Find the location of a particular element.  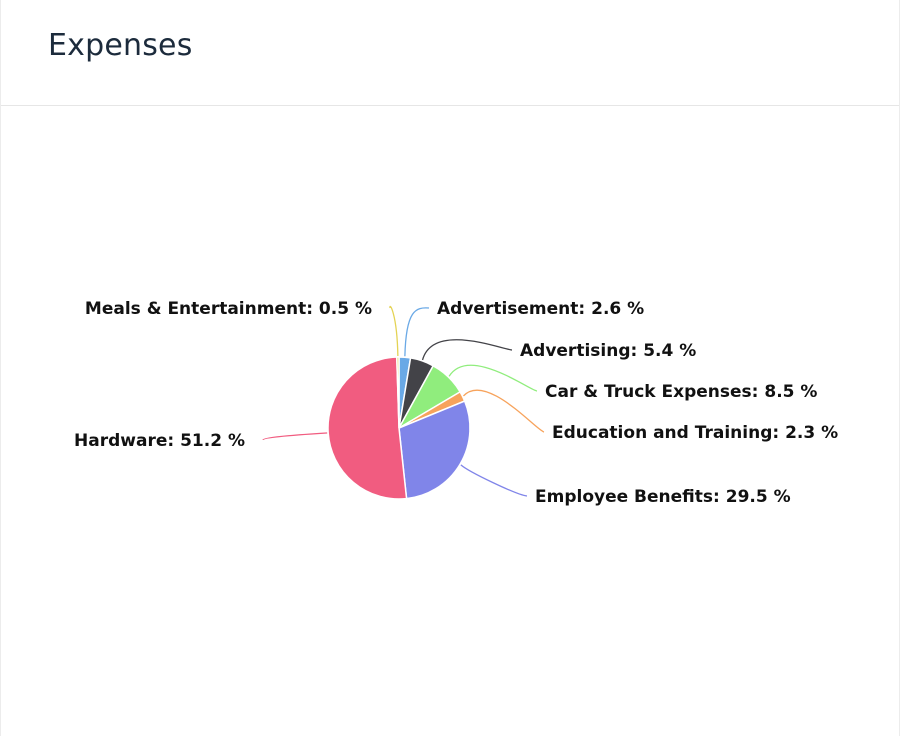

data-label-employee-benefits: Employee Benefits: 29.5 % is located at coordinates (663, 497).